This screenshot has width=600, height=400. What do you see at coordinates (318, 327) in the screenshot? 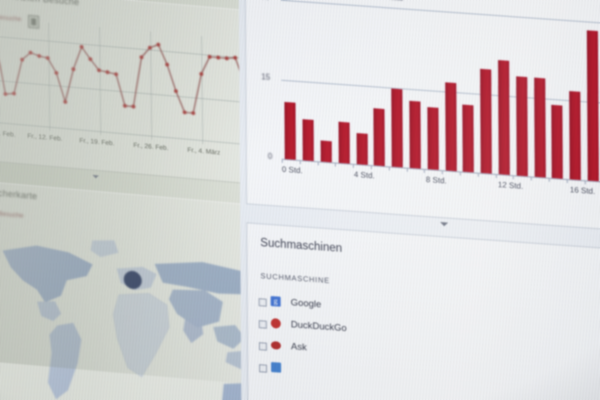
I see `list-item-label: DuckDuckGo` at bounding box center [318, 327].